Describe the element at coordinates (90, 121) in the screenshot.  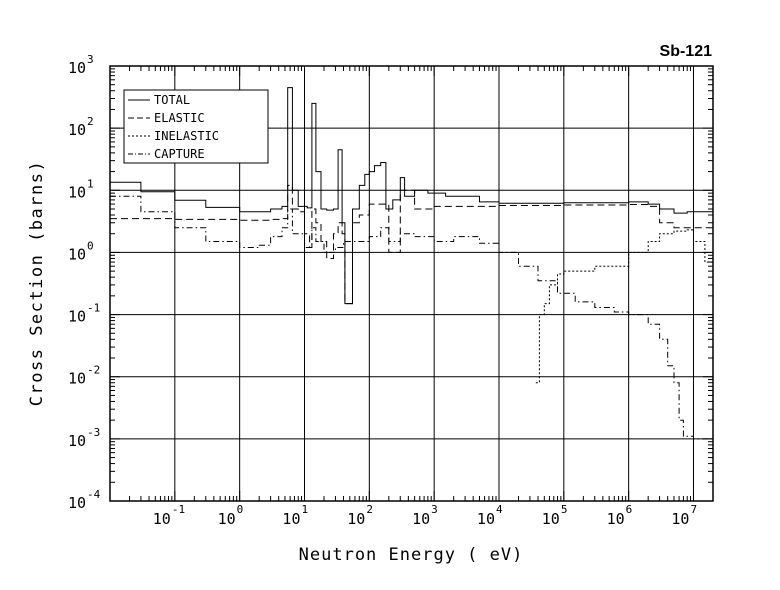
I see `y-tick-label-exponent: 2` at that location.